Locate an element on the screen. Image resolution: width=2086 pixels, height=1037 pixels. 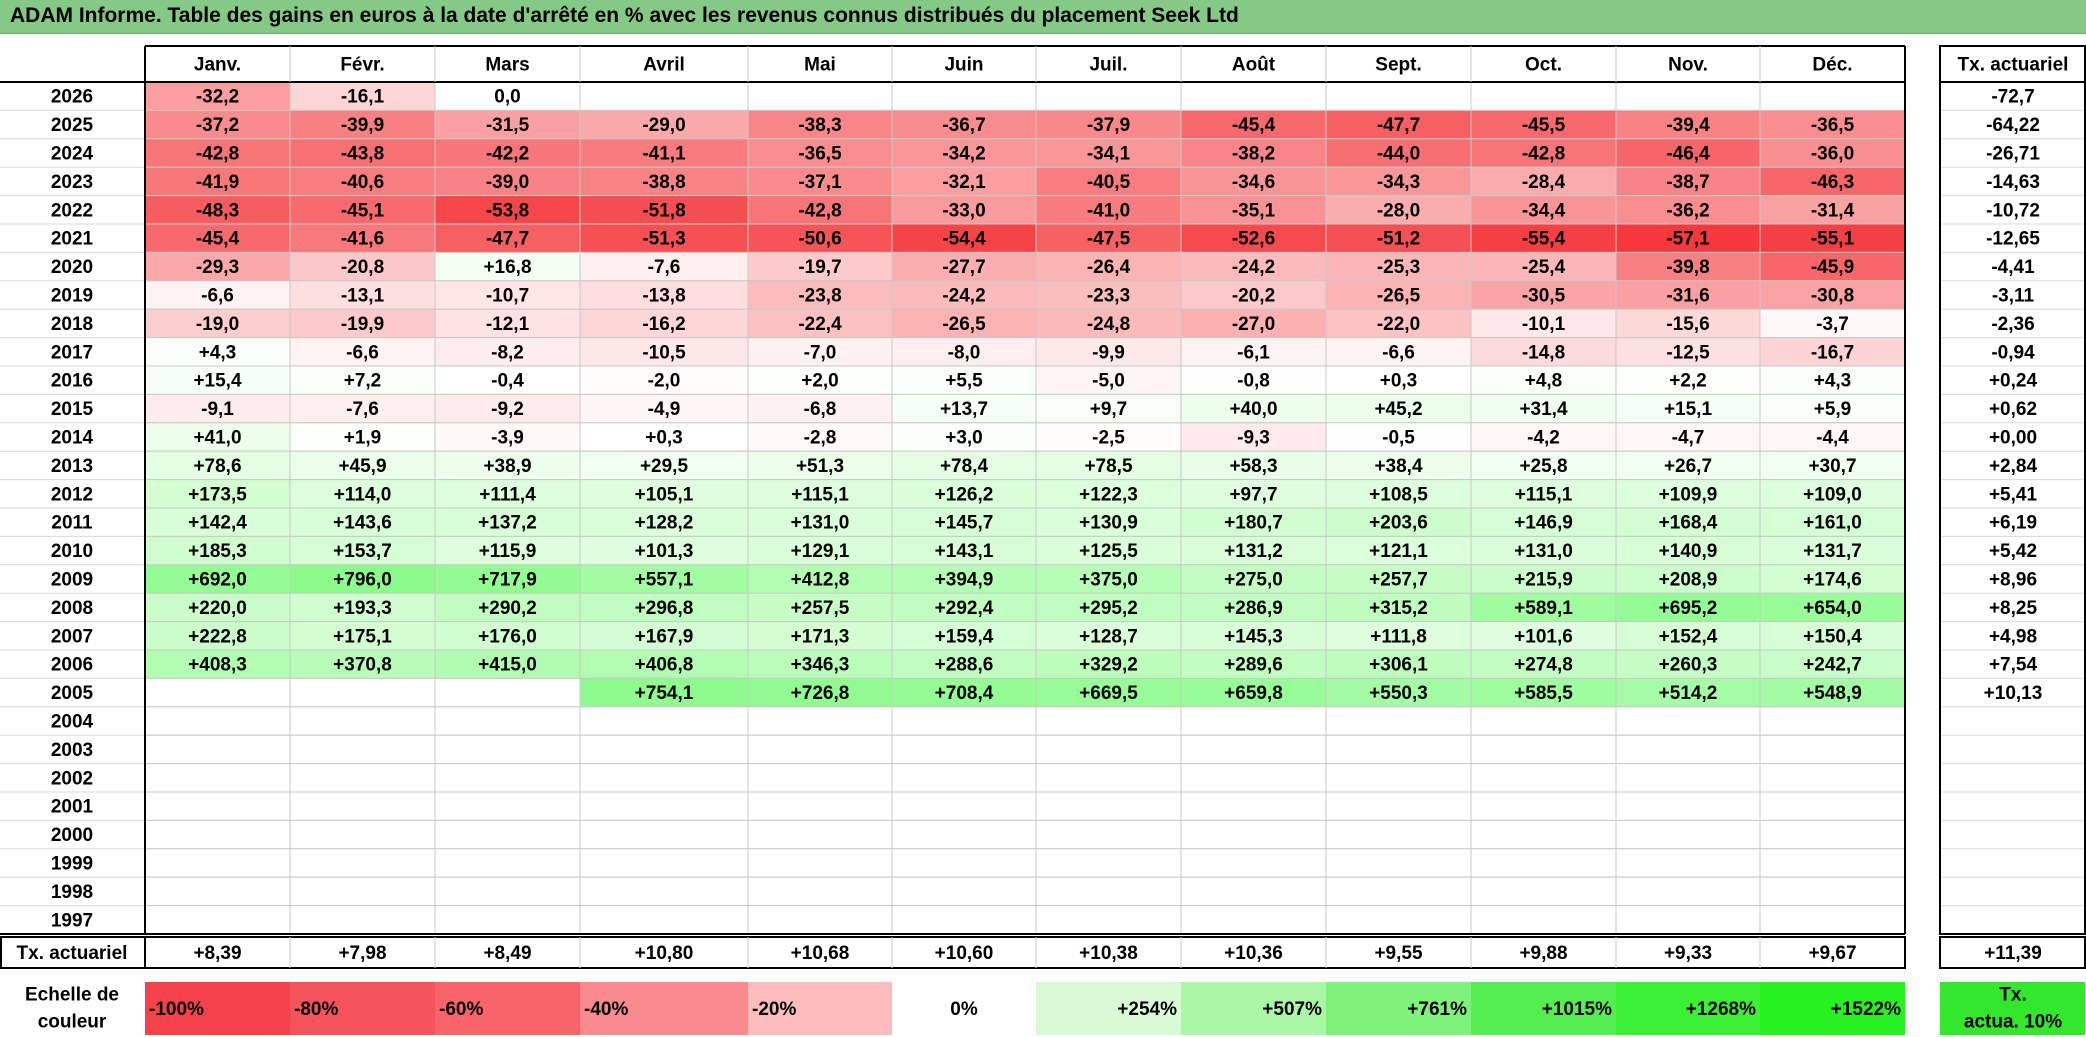
cell-value: -25,3 is located at coordinates (1398, 267).